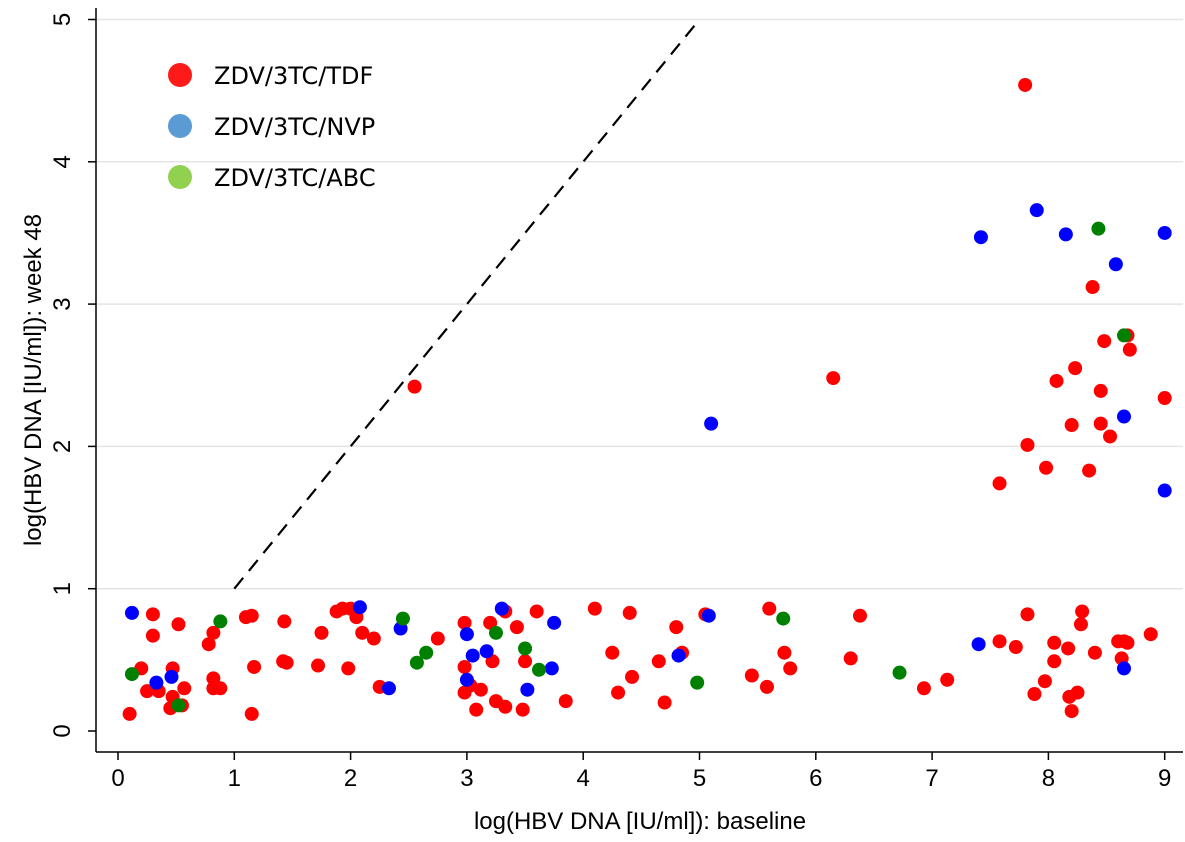 Image resolution: width=1185 pixels, height=842 pixels. Describe the element at coordinates (62, 161) in the screenshot. I see `y-tick-label: 4` at that location.